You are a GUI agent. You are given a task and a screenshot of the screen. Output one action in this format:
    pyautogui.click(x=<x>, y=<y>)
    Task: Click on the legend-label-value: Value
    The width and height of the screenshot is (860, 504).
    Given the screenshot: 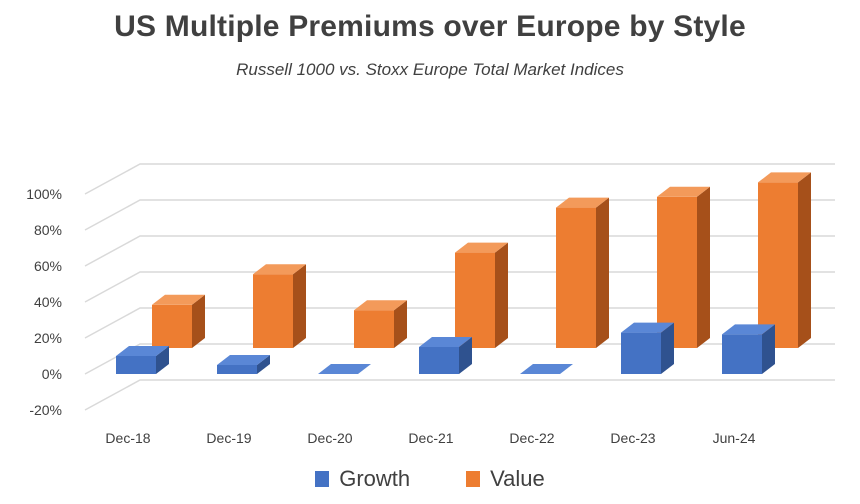 What is the action you would take?
    pyautogui.click(x=517, y=478)
    